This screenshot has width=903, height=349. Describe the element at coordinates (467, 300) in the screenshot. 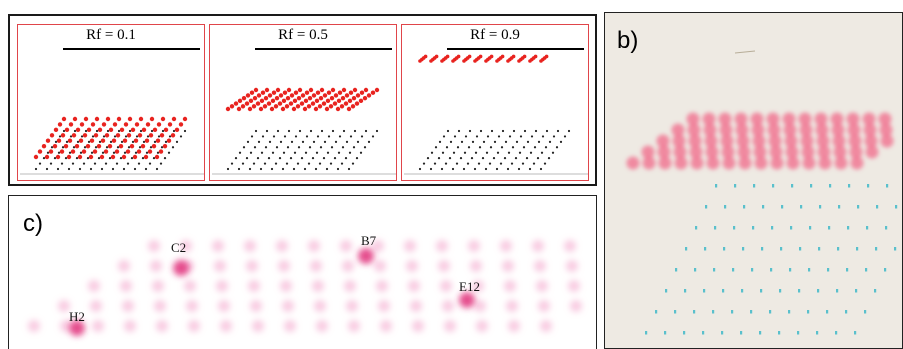

I see `labeled-spot` at that location.